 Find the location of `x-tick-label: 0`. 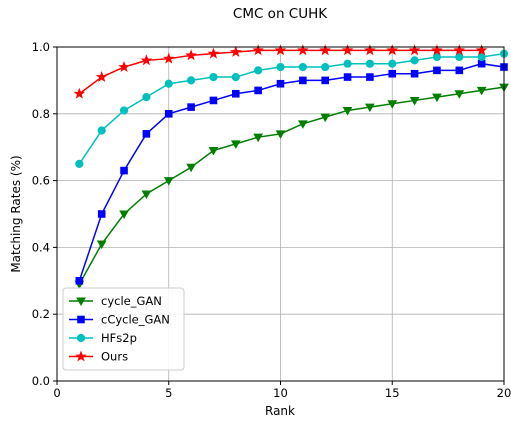

x-tick-label: 0 is located at coordinates (56, 393).